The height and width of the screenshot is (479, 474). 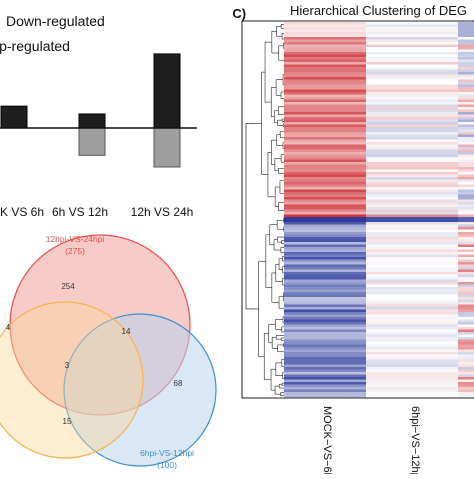 I want to click on venn-set-6v12-size: (100), so click(x=167, y=465).